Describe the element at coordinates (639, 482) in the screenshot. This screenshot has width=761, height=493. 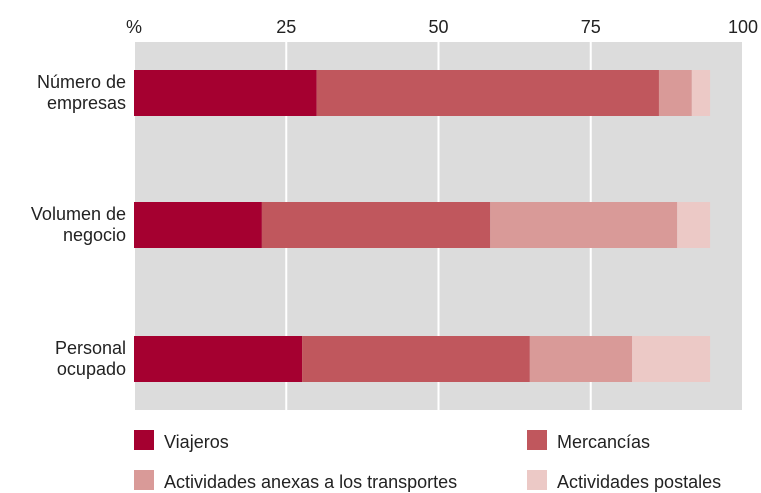
I see `legend-label: Actividades postales` at that location.